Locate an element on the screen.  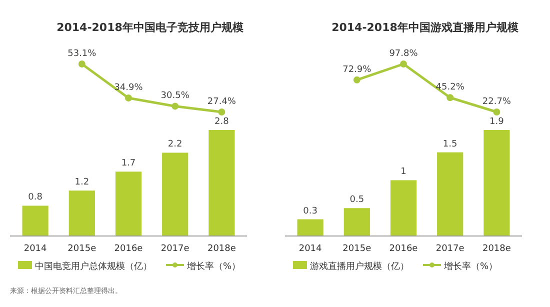
data-label: 1 is located at coordinates (403, 172).